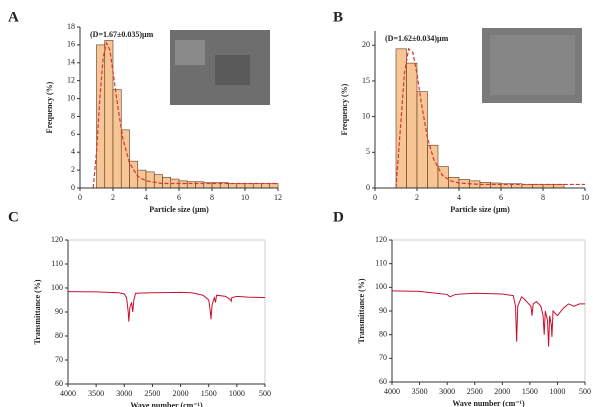 Image resolution: width=593 pixels, height=407 pixels. I want to click on panel-label: D, so click(338, 217).